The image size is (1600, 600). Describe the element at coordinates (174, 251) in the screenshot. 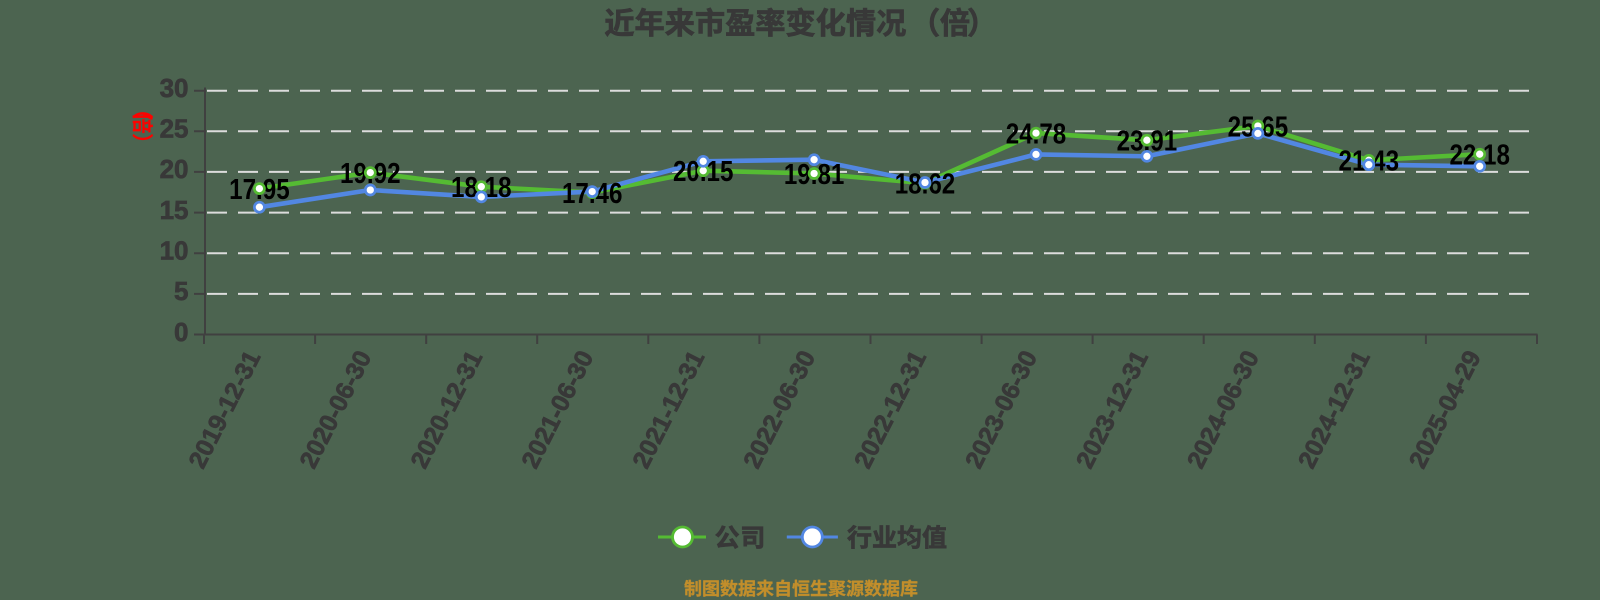

I see `svg-text: 10` at that location.